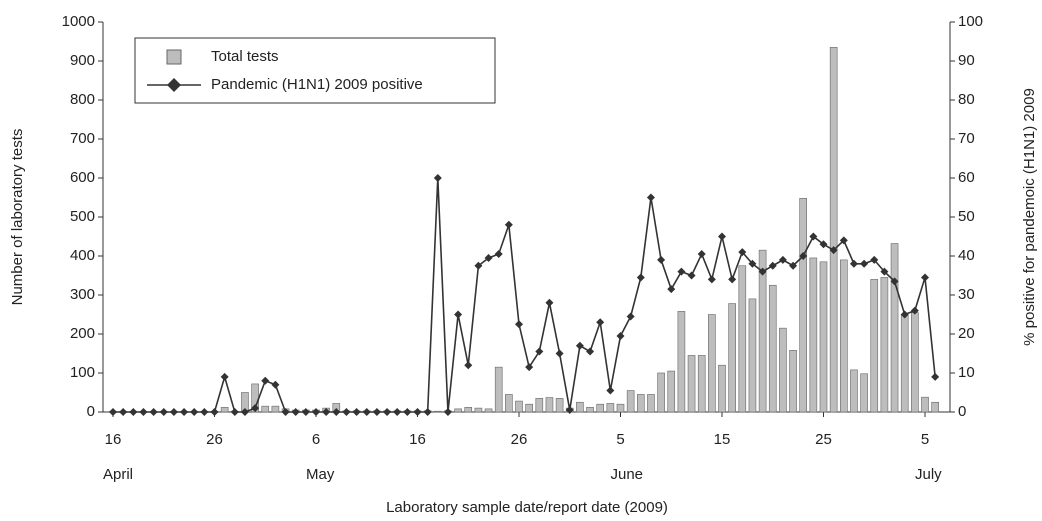  Describe the element at coordinates (113, 439) in the screenshot. I see `x-tick-label: 16` at that location.